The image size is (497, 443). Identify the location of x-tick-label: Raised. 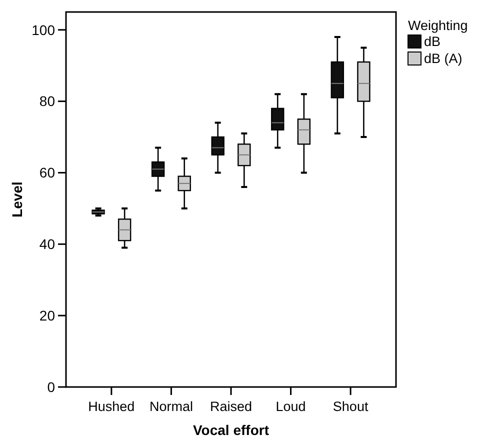
(231, 406).